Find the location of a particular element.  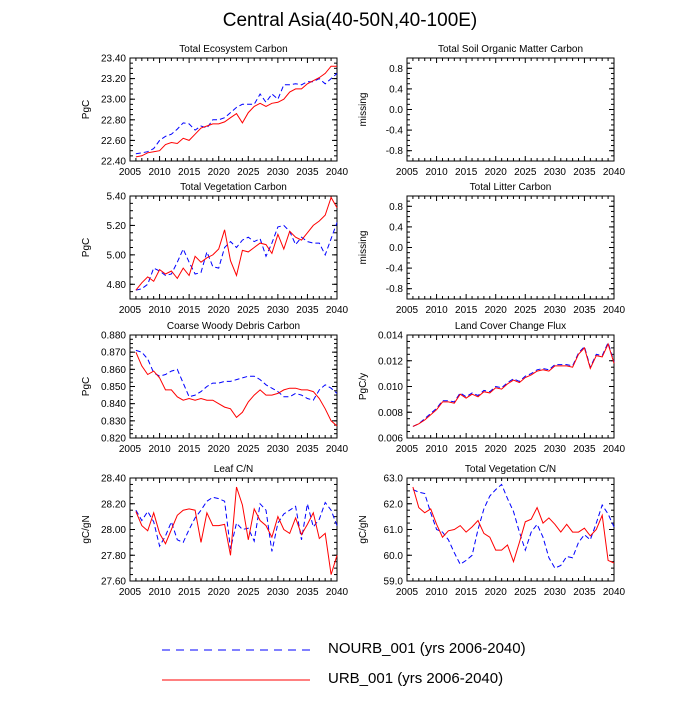

plot-title: Total Vegetation Carbon is located at coordinates (233, 187).